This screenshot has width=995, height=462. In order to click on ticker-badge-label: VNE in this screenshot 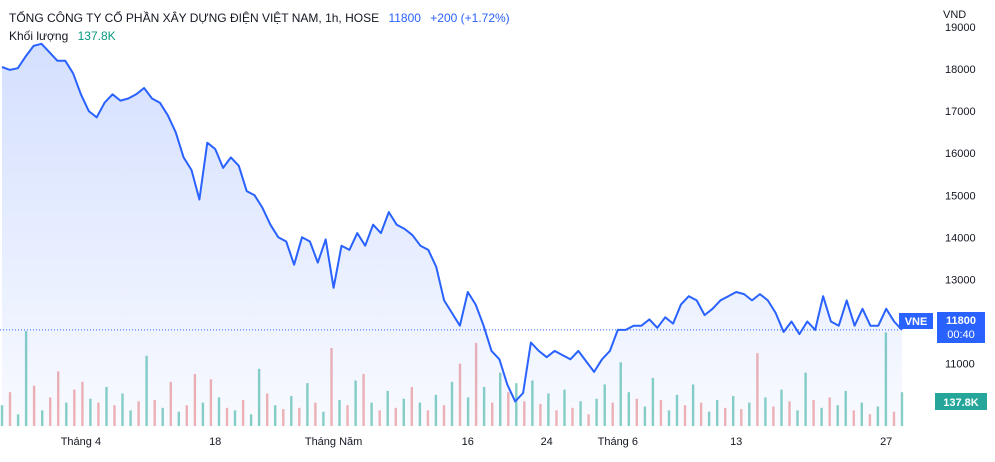, I will do `click(916, 322)`.